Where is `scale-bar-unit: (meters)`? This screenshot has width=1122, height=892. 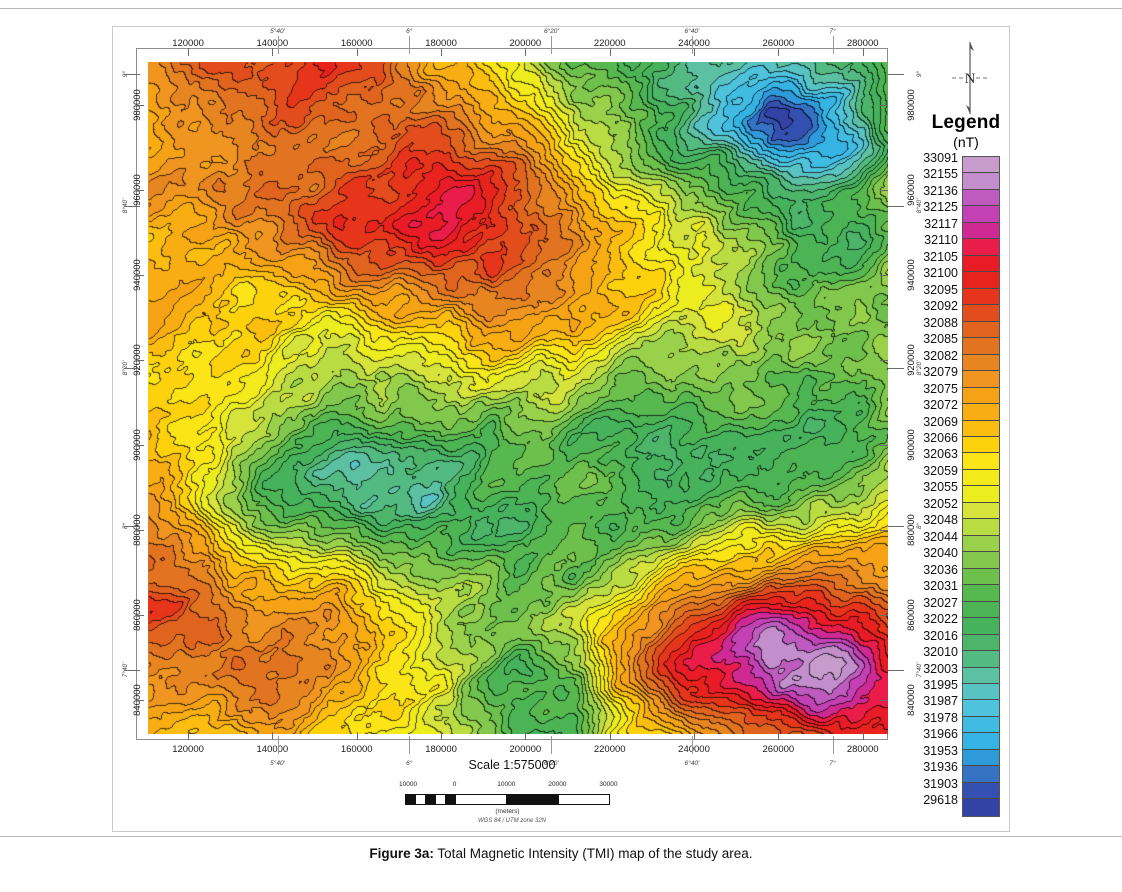 scale-bar-unit: (meters) is located at coordinates (507, 811).